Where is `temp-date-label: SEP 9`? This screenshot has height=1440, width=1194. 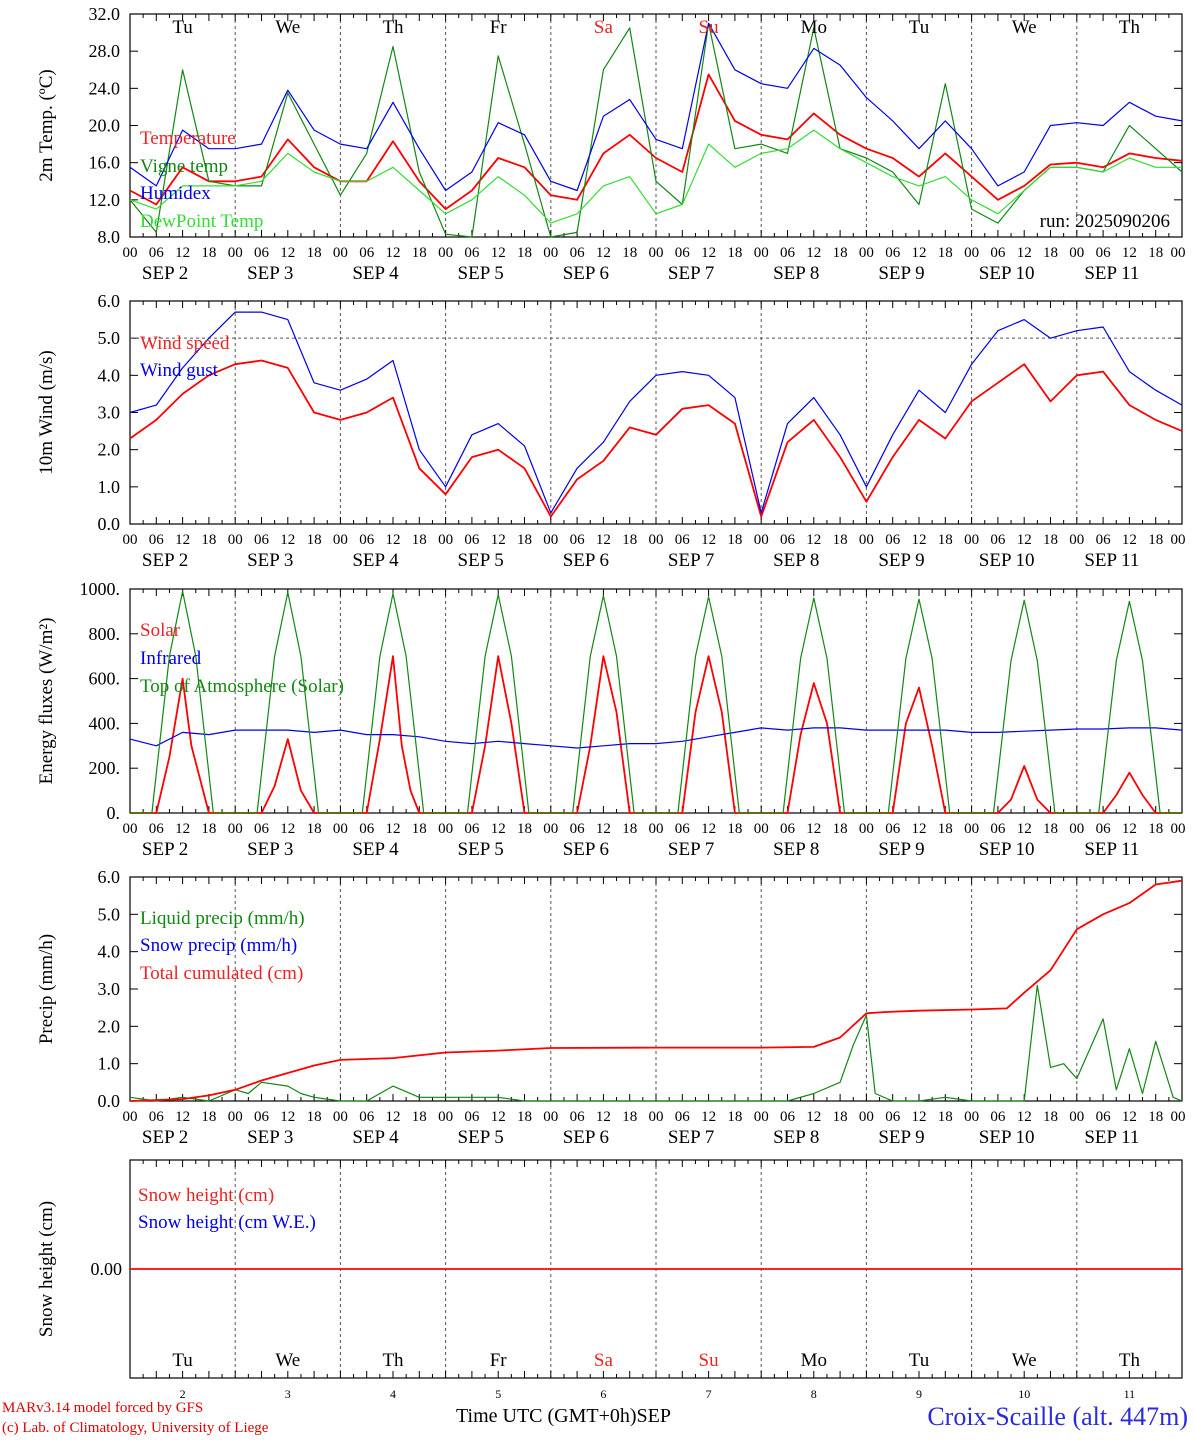 temp-date-label: SEP 9 is located at coordinates (901, 273).